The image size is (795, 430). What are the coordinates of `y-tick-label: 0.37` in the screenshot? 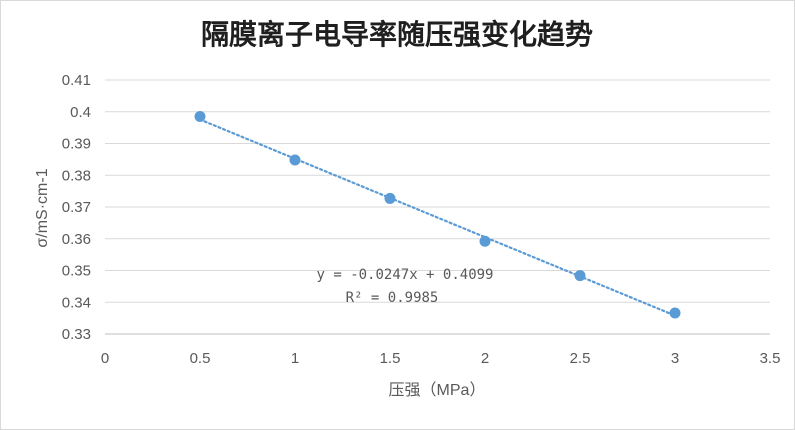 It's located at (76, 207).